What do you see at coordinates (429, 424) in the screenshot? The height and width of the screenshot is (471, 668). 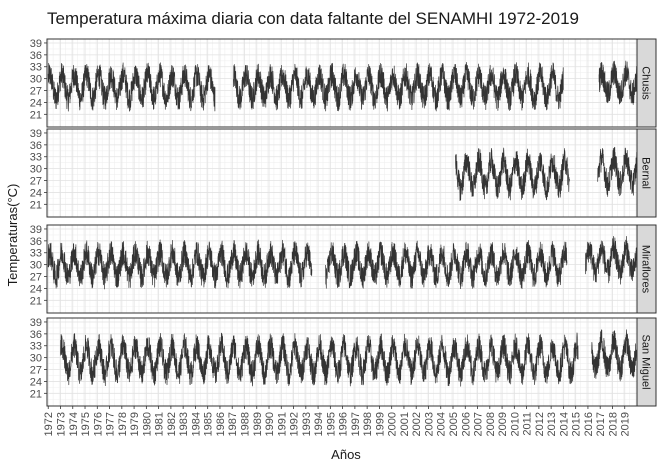 I see `x-tick-label: 2003` at bounding box center [429, 424].